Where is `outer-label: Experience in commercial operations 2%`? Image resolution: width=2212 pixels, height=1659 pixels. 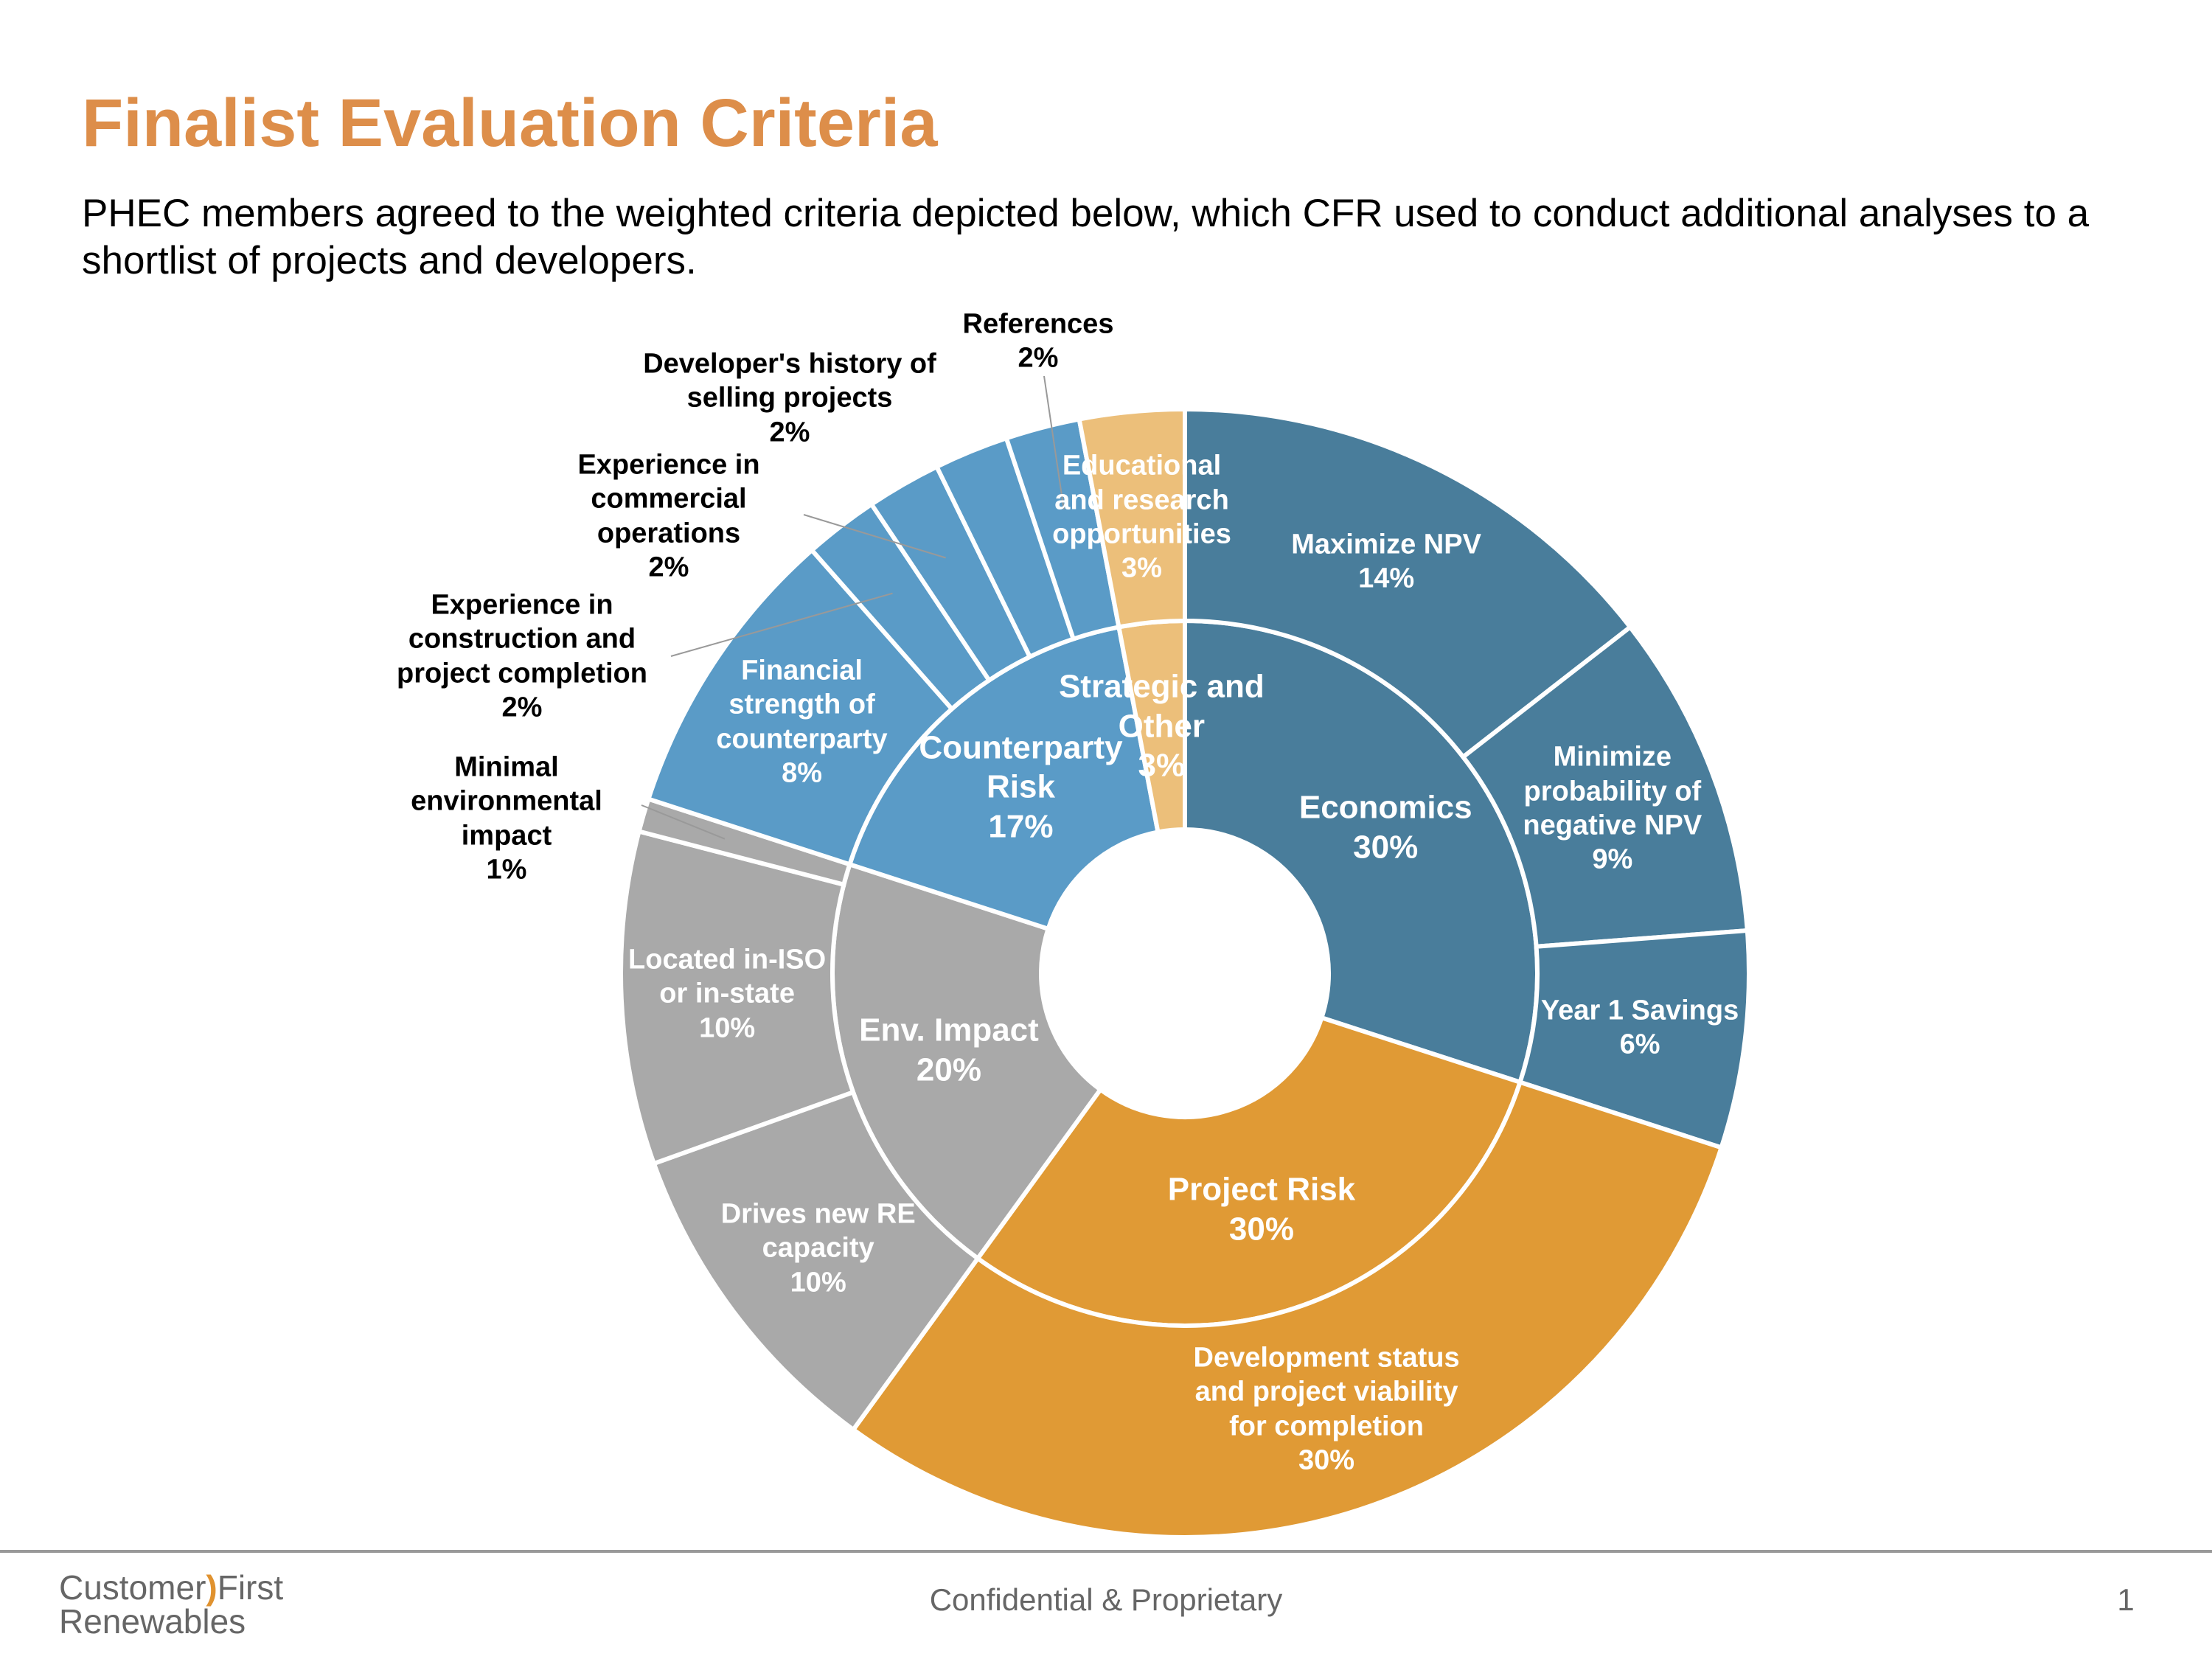 outer-label: Experience in commercial operations 2% is located at coordinates (668, 516).